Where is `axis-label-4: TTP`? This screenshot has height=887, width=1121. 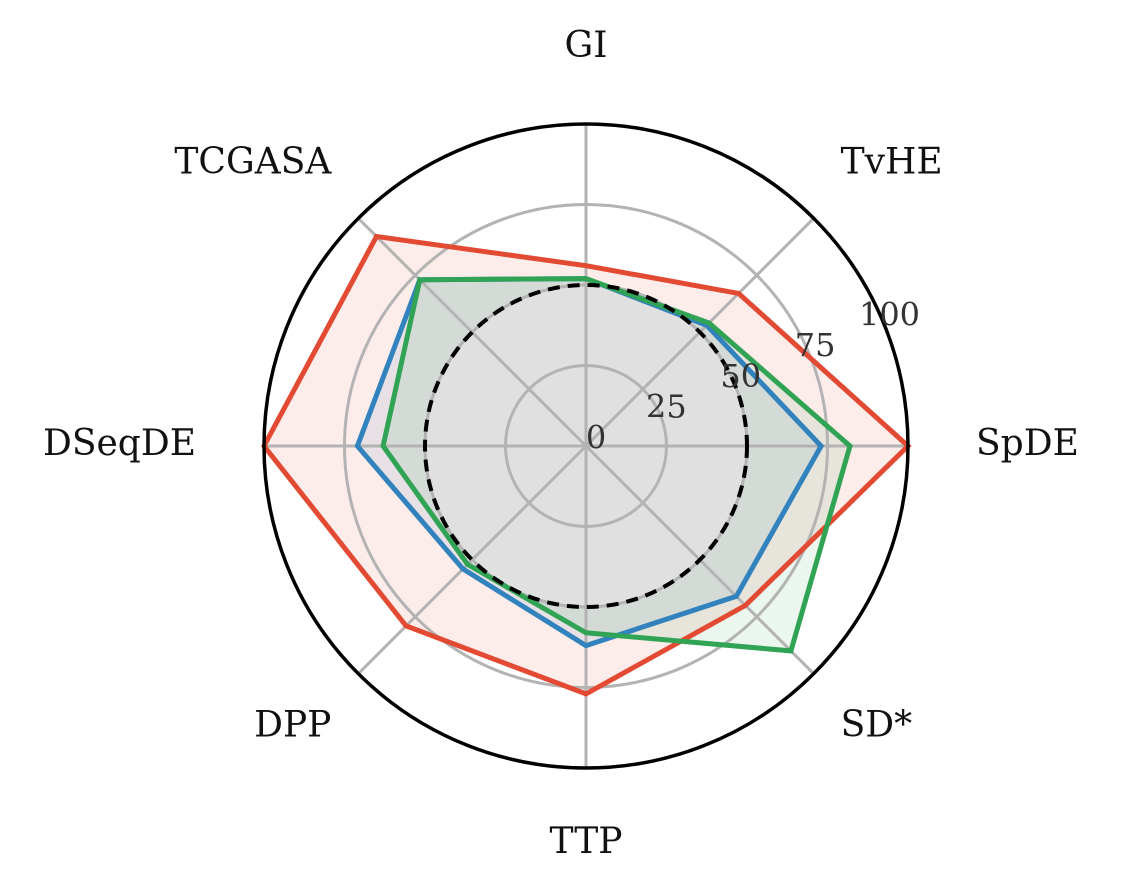
axis-label-4: TTP is located at coordinates (586, 841).